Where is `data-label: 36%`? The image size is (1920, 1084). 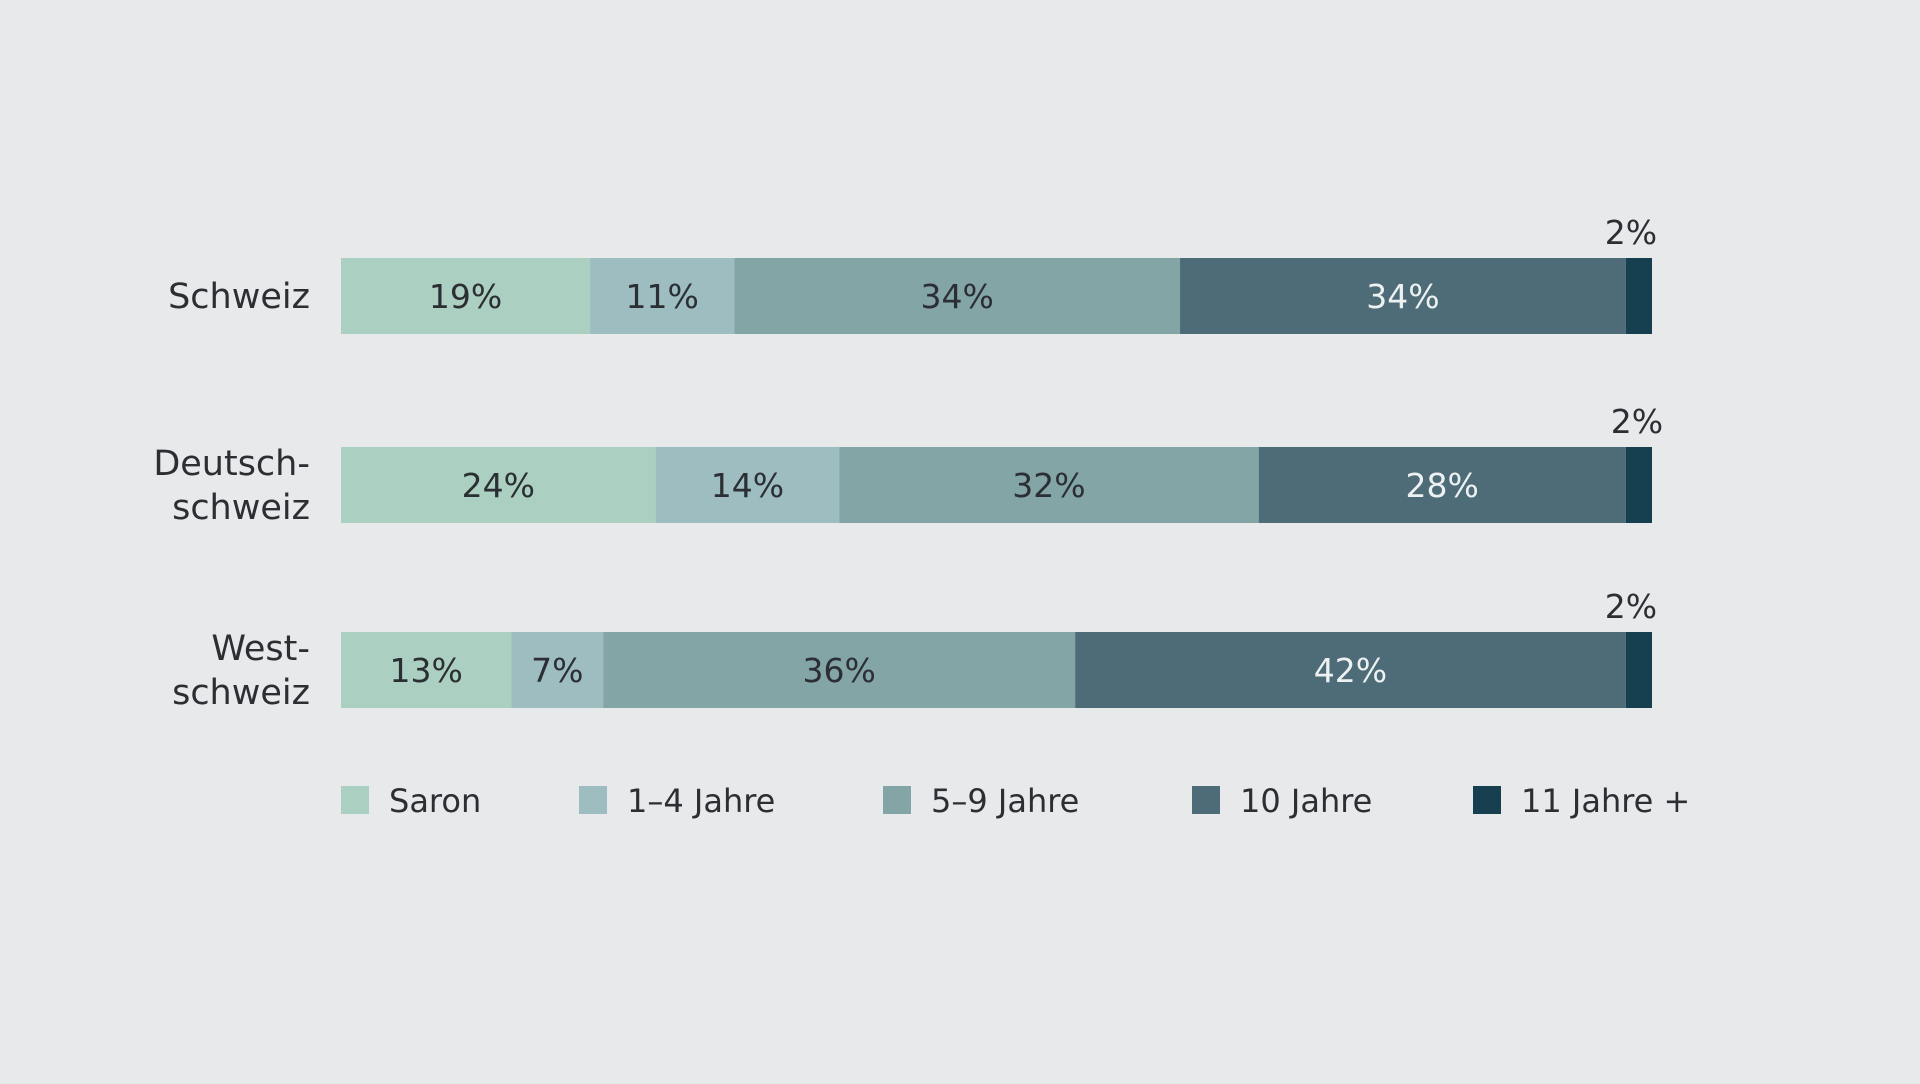
data-label: 36% is located at coordinates (839, 670).